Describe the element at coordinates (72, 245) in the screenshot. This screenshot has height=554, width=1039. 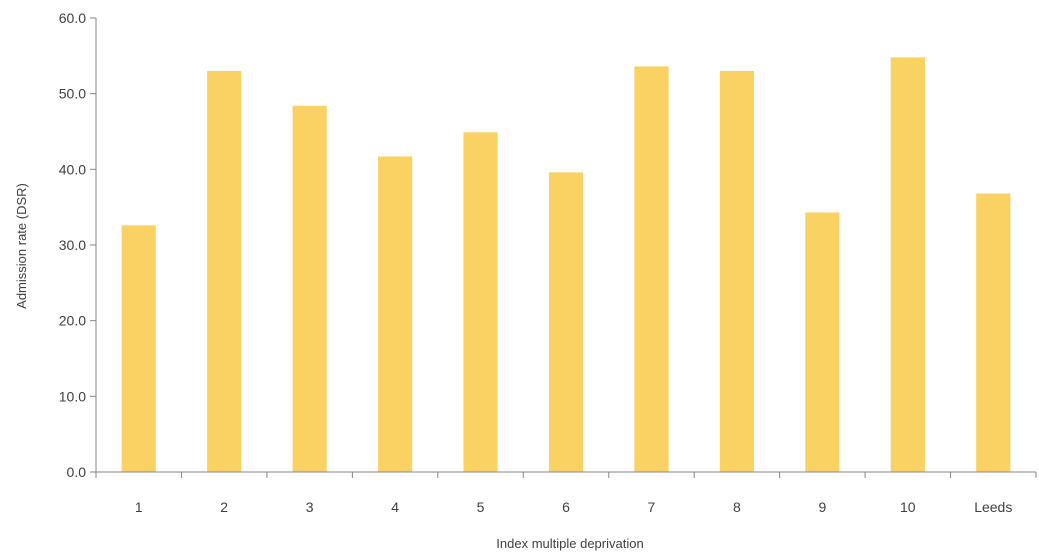
I see `y-tick-label: 30.0` at that location.